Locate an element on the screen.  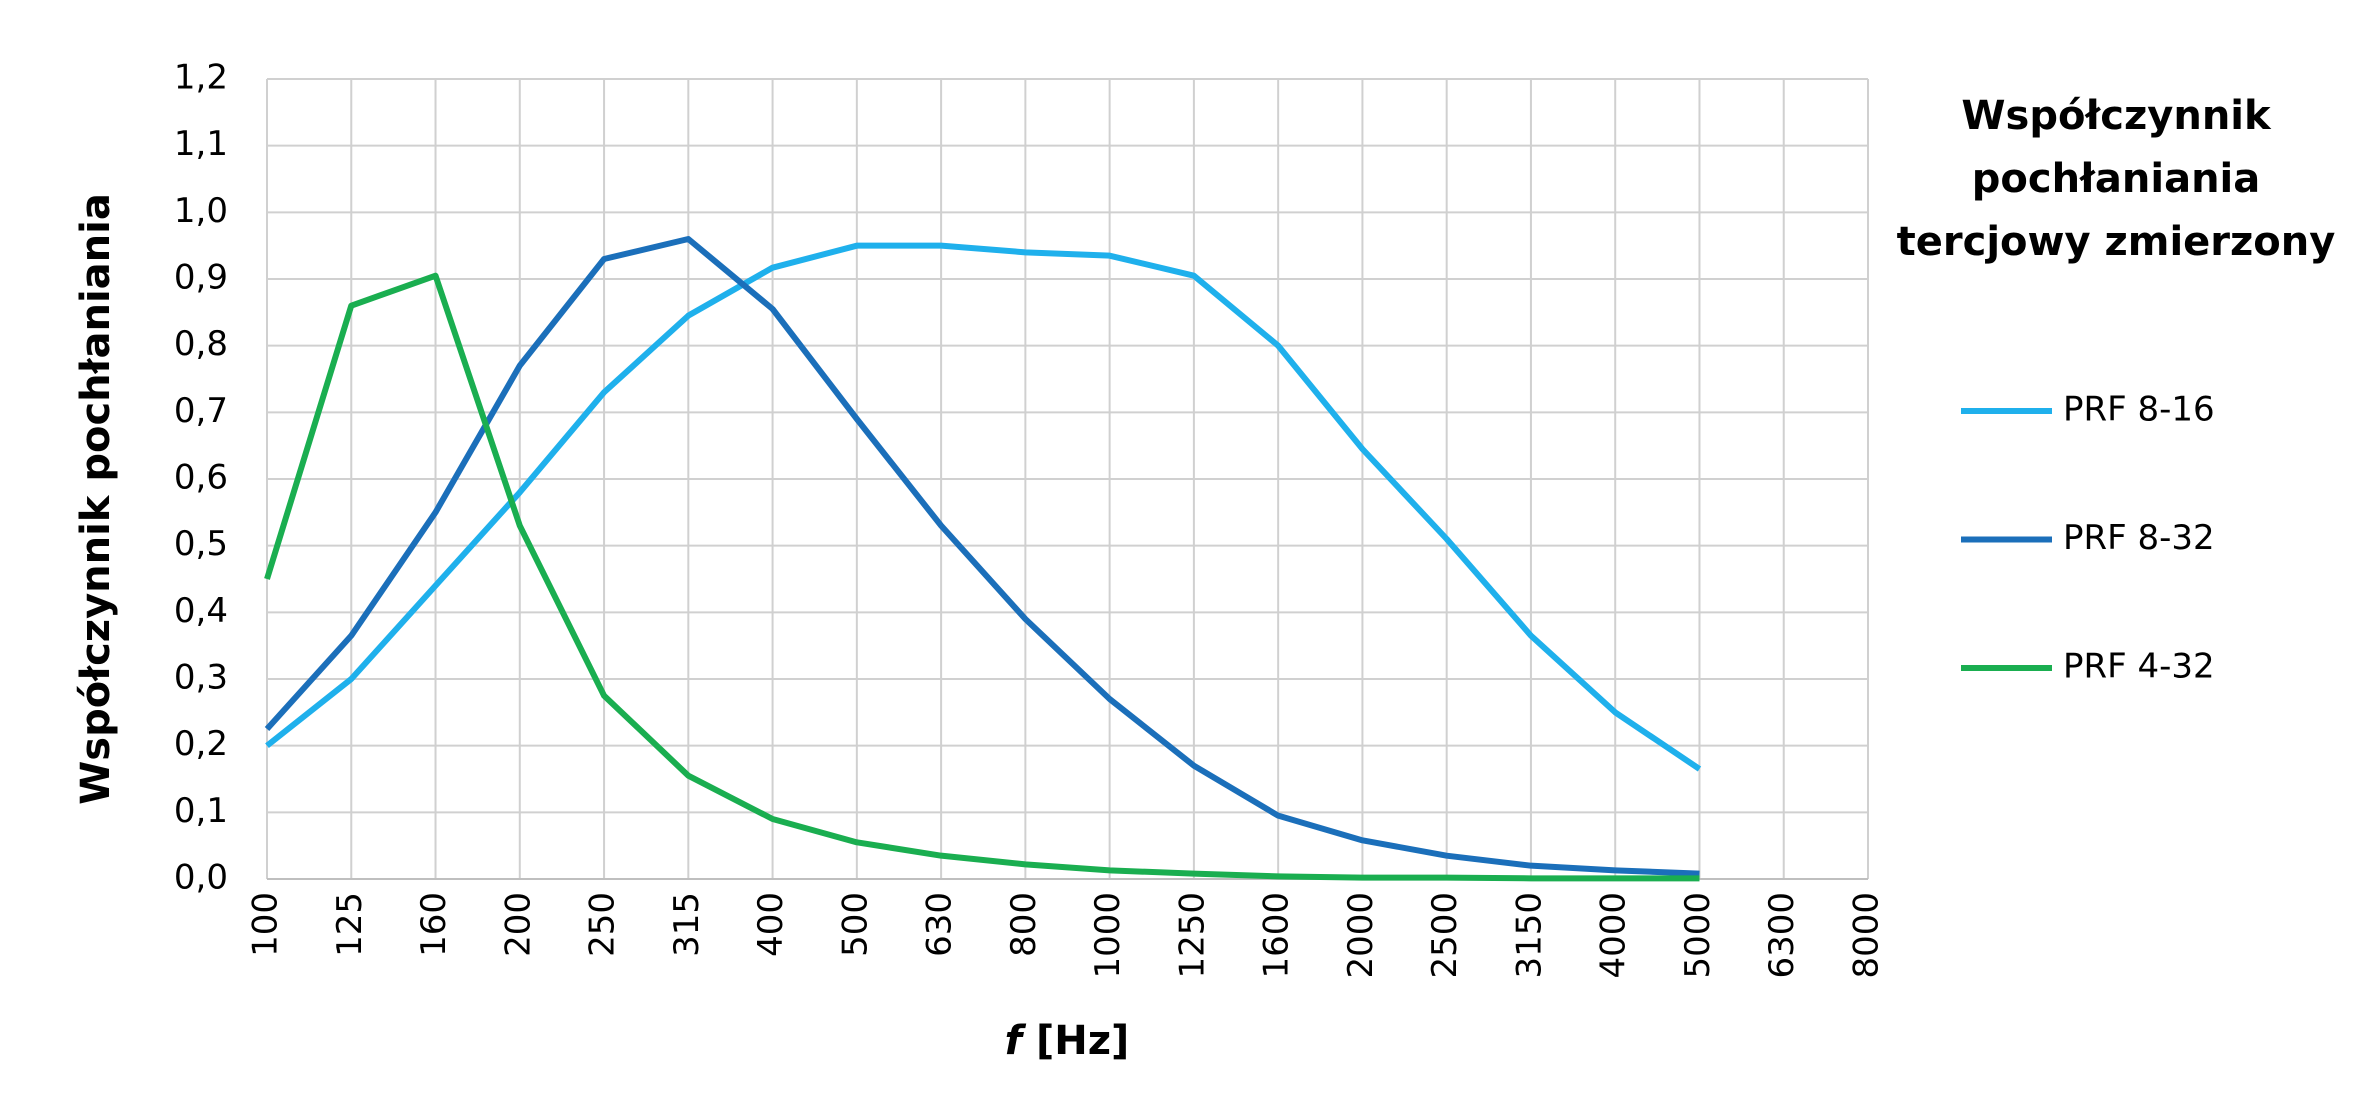
x-tick-label: 630 is located at coordinates (940, 924).